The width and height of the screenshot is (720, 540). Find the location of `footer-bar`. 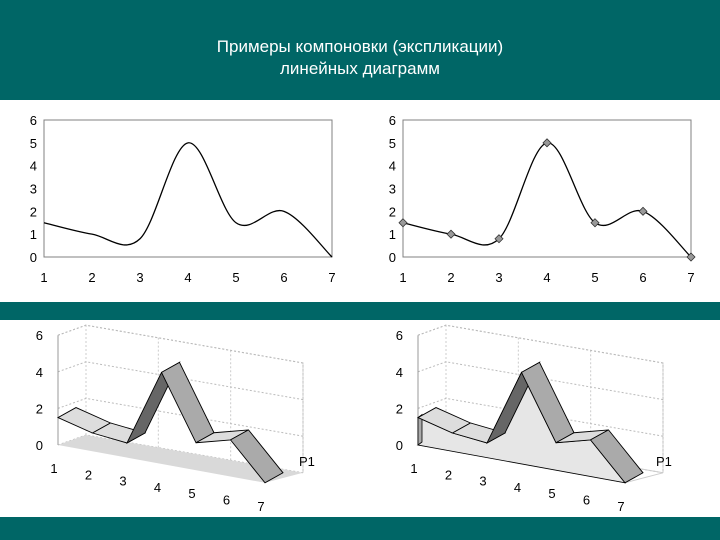

footer-bar is located at coordinates (360, 528).